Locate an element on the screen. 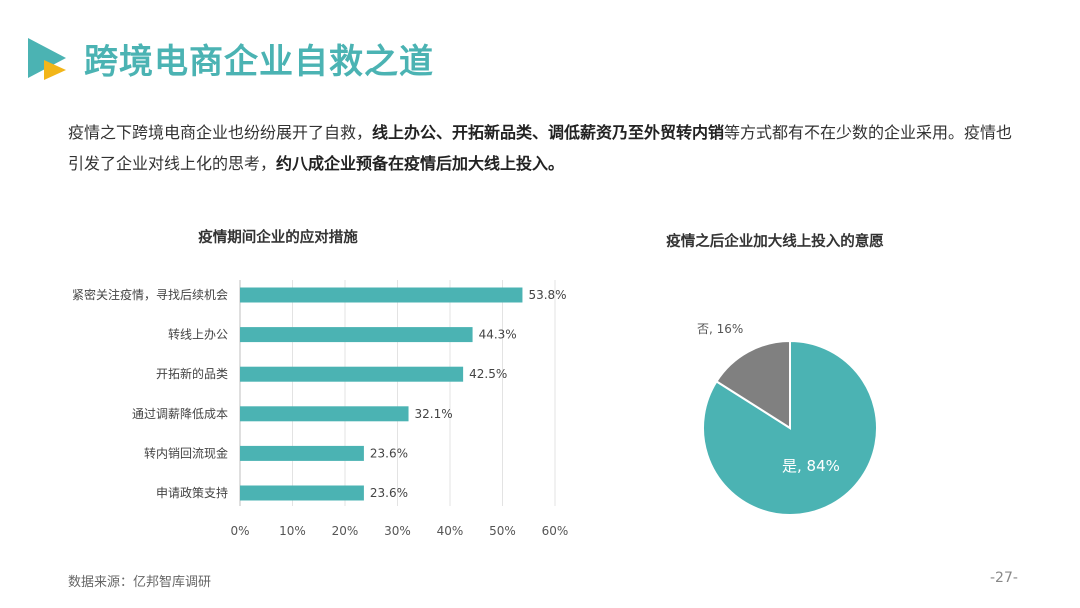 The image size is (1080, 608). page-number: -27- is located at coordinates (1004, 578).